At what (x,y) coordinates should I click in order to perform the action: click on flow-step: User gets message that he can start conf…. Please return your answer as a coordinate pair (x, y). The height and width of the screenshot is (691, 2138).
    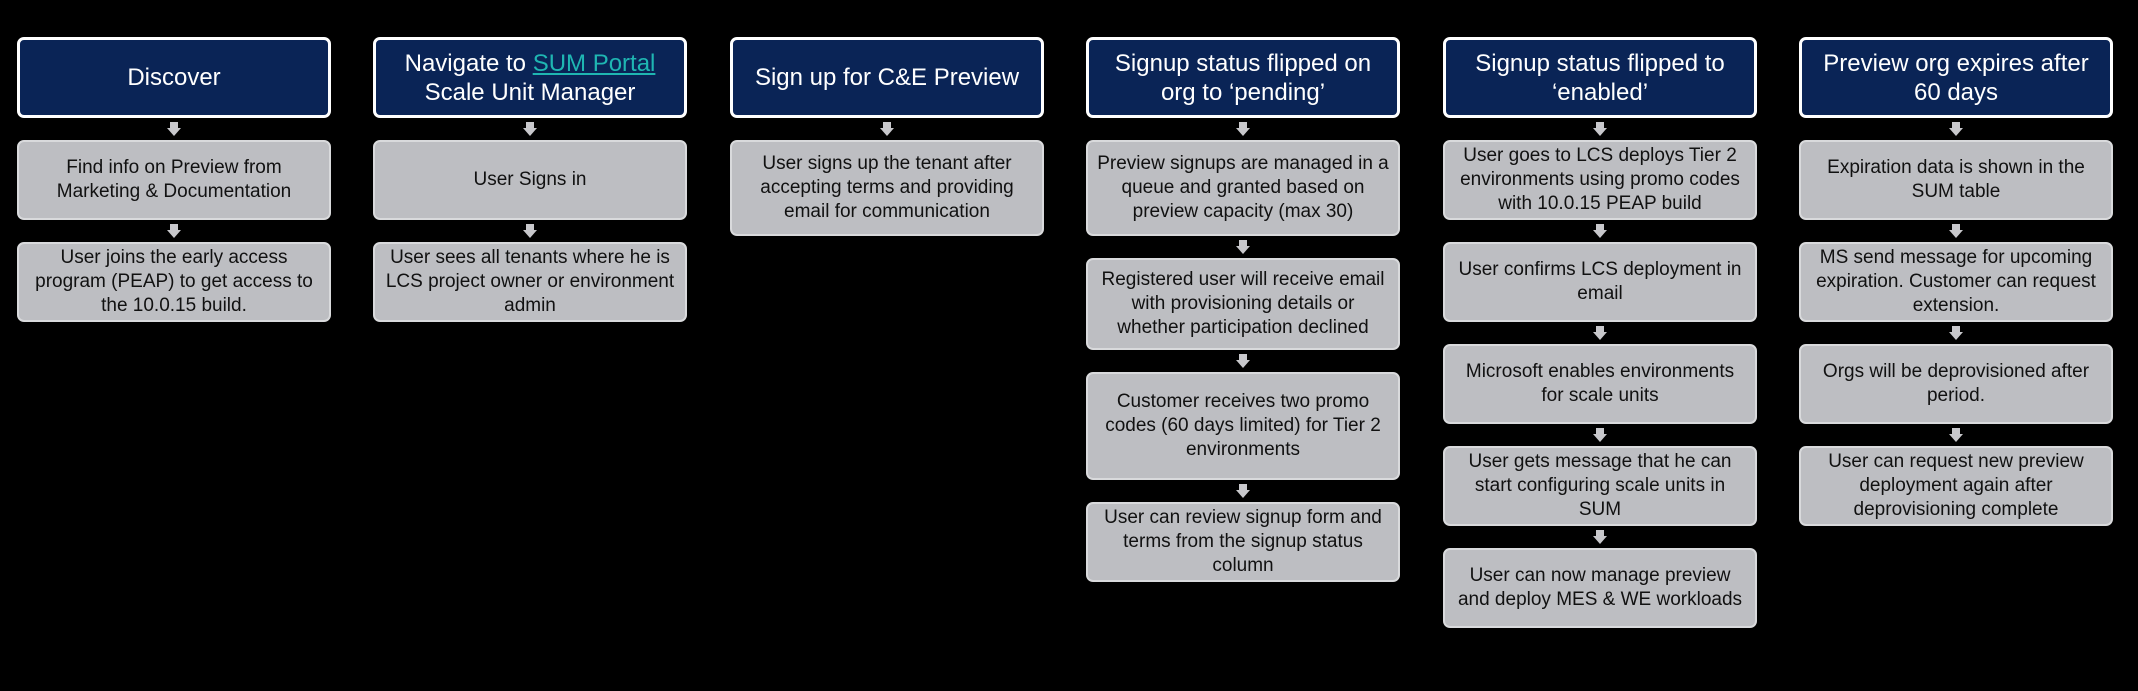
    Looking at the image, I should click on (1600, 486).